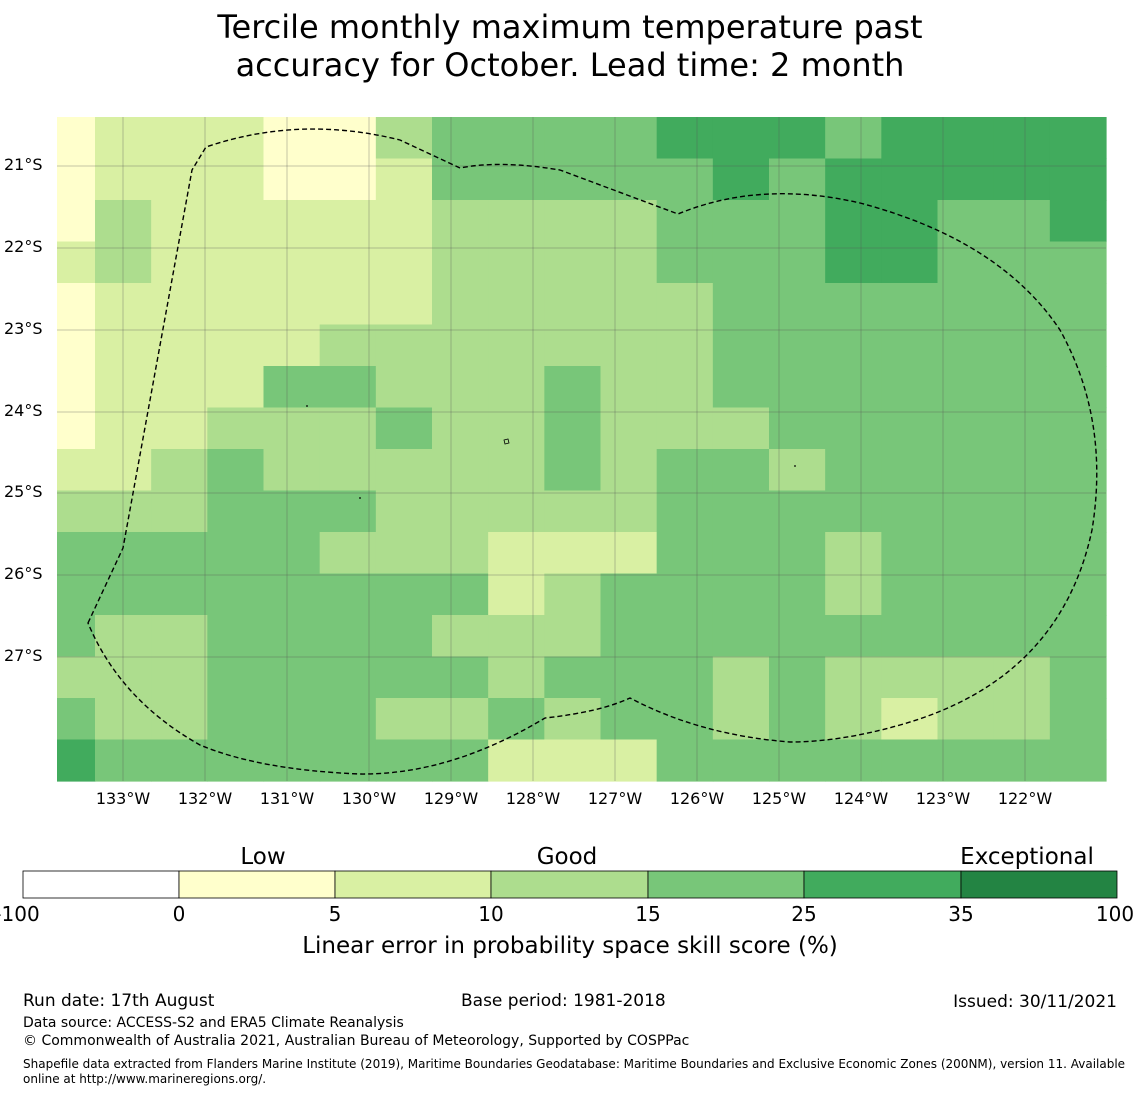  What do you see at coordinates (1025, 798) in the screenshot?
I see `lon-tick-label: 122°W` at bounding box center [1025, 798].